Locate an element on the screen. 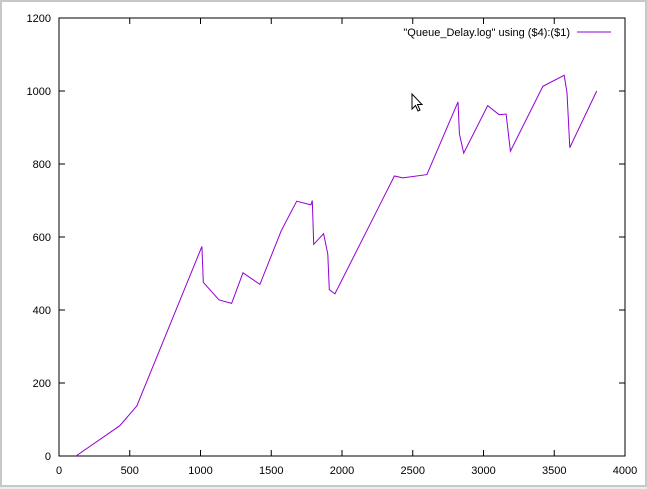 The height and width of the screenshot is (489, 647). x-tick-label: 3000 is located at coordinates (483, 471).